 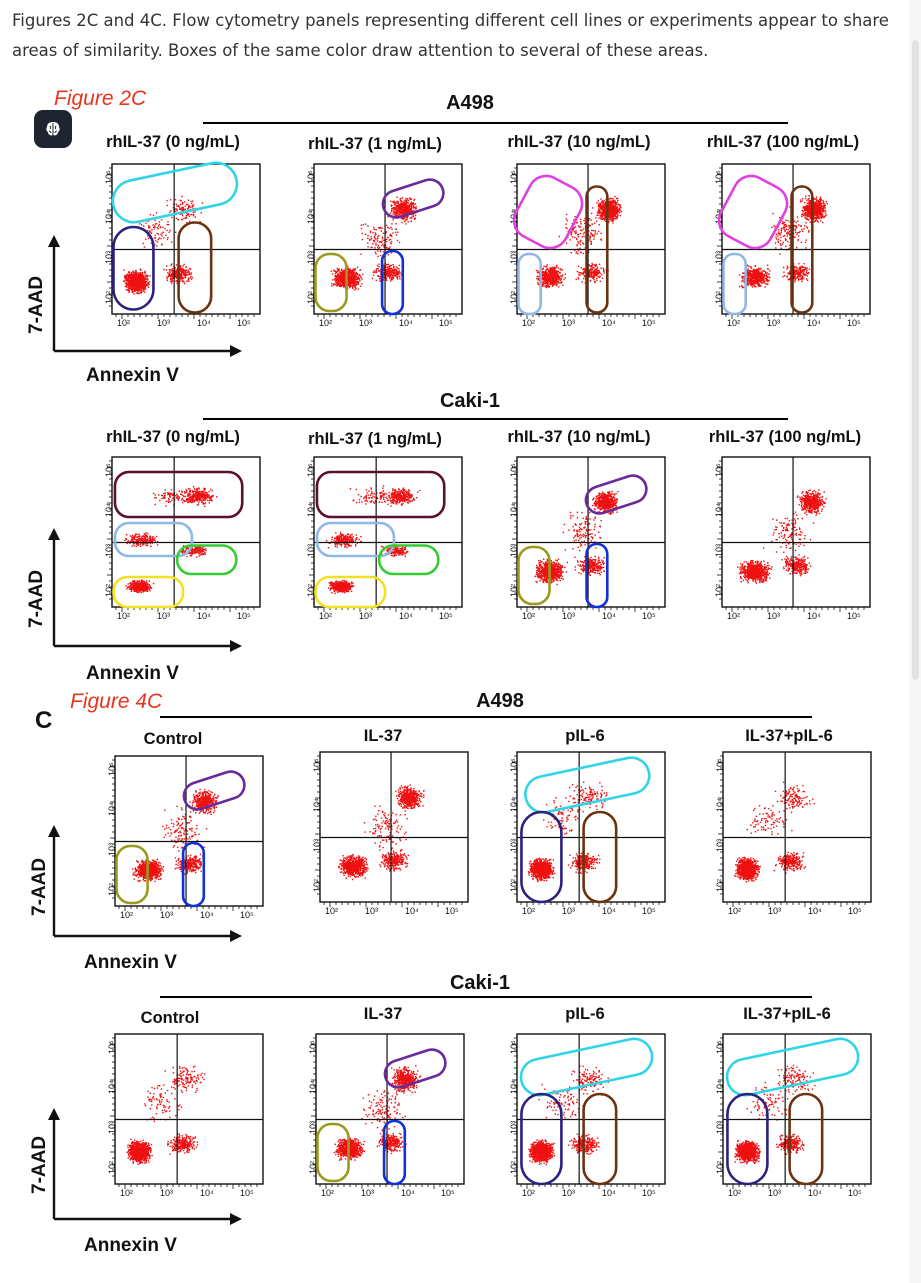 I want to click on brain-button, so click(x=53, y=129).